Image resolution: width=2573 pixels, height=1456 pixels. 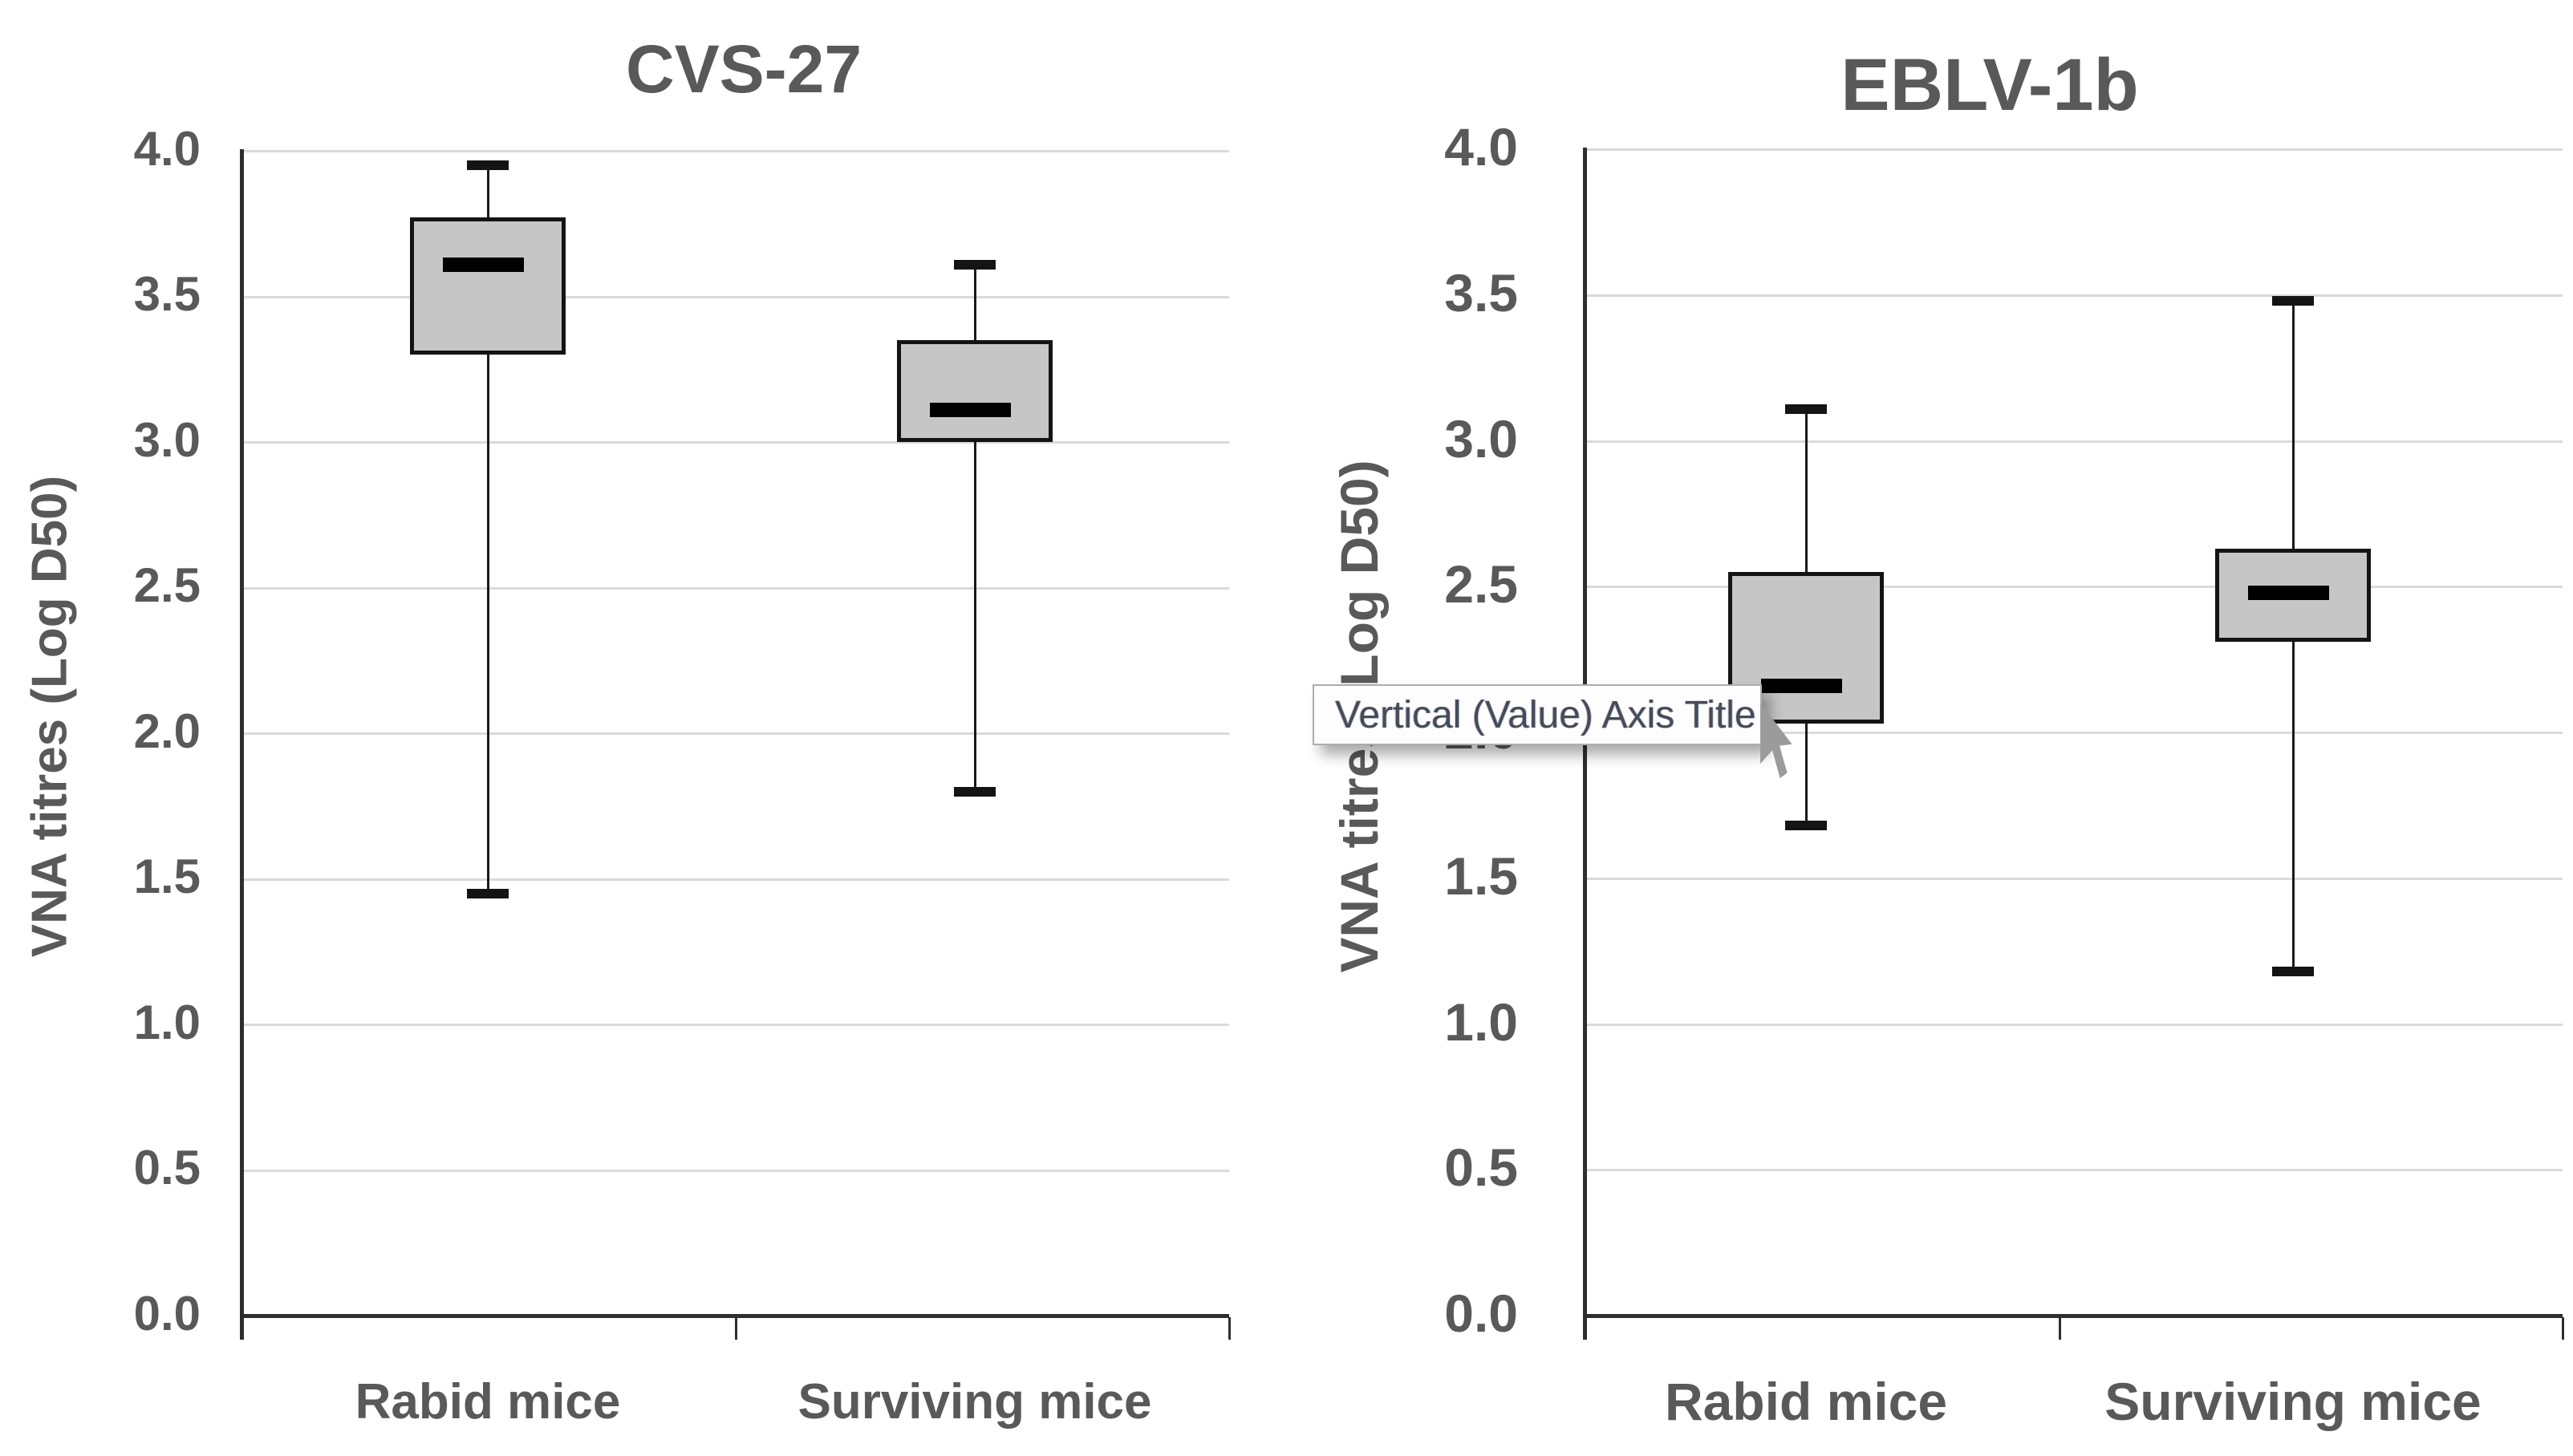 What do you see at coordinates (1989, 85) in the screenshot?
I see `chart-title-eblv1b: EBLV-1b` at bounding box center [1989, 85].